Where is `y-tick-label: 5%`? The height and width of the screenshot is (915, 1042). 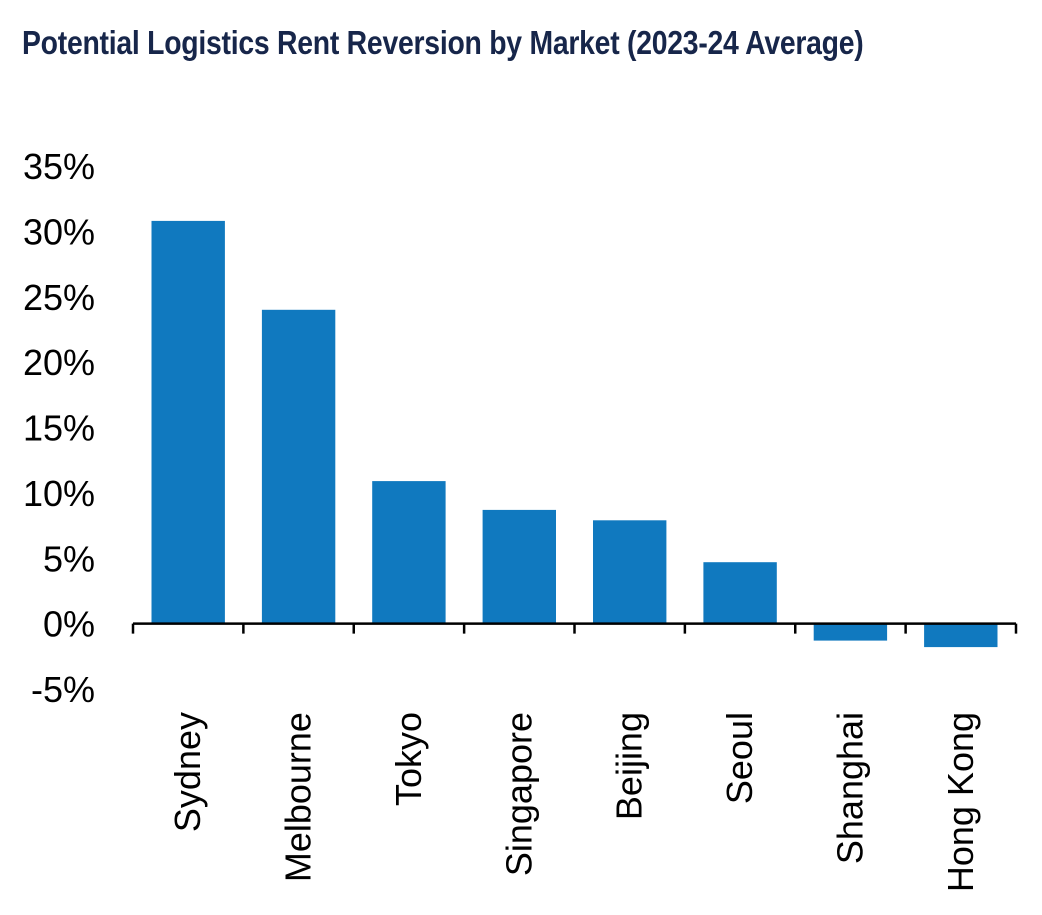
y-tick-label: 5% is located at coordinates (69, 558).